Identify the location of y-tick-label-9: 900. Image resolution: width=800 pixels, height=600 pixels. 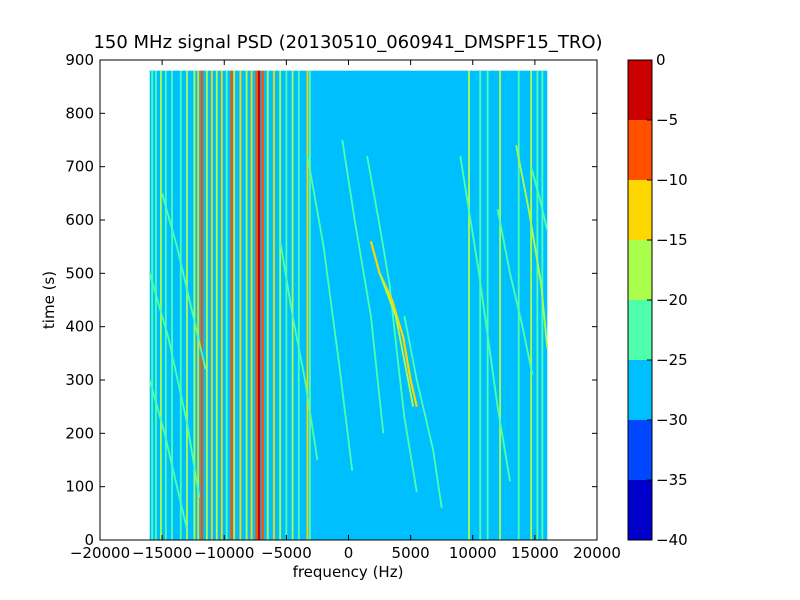
(79, 60).